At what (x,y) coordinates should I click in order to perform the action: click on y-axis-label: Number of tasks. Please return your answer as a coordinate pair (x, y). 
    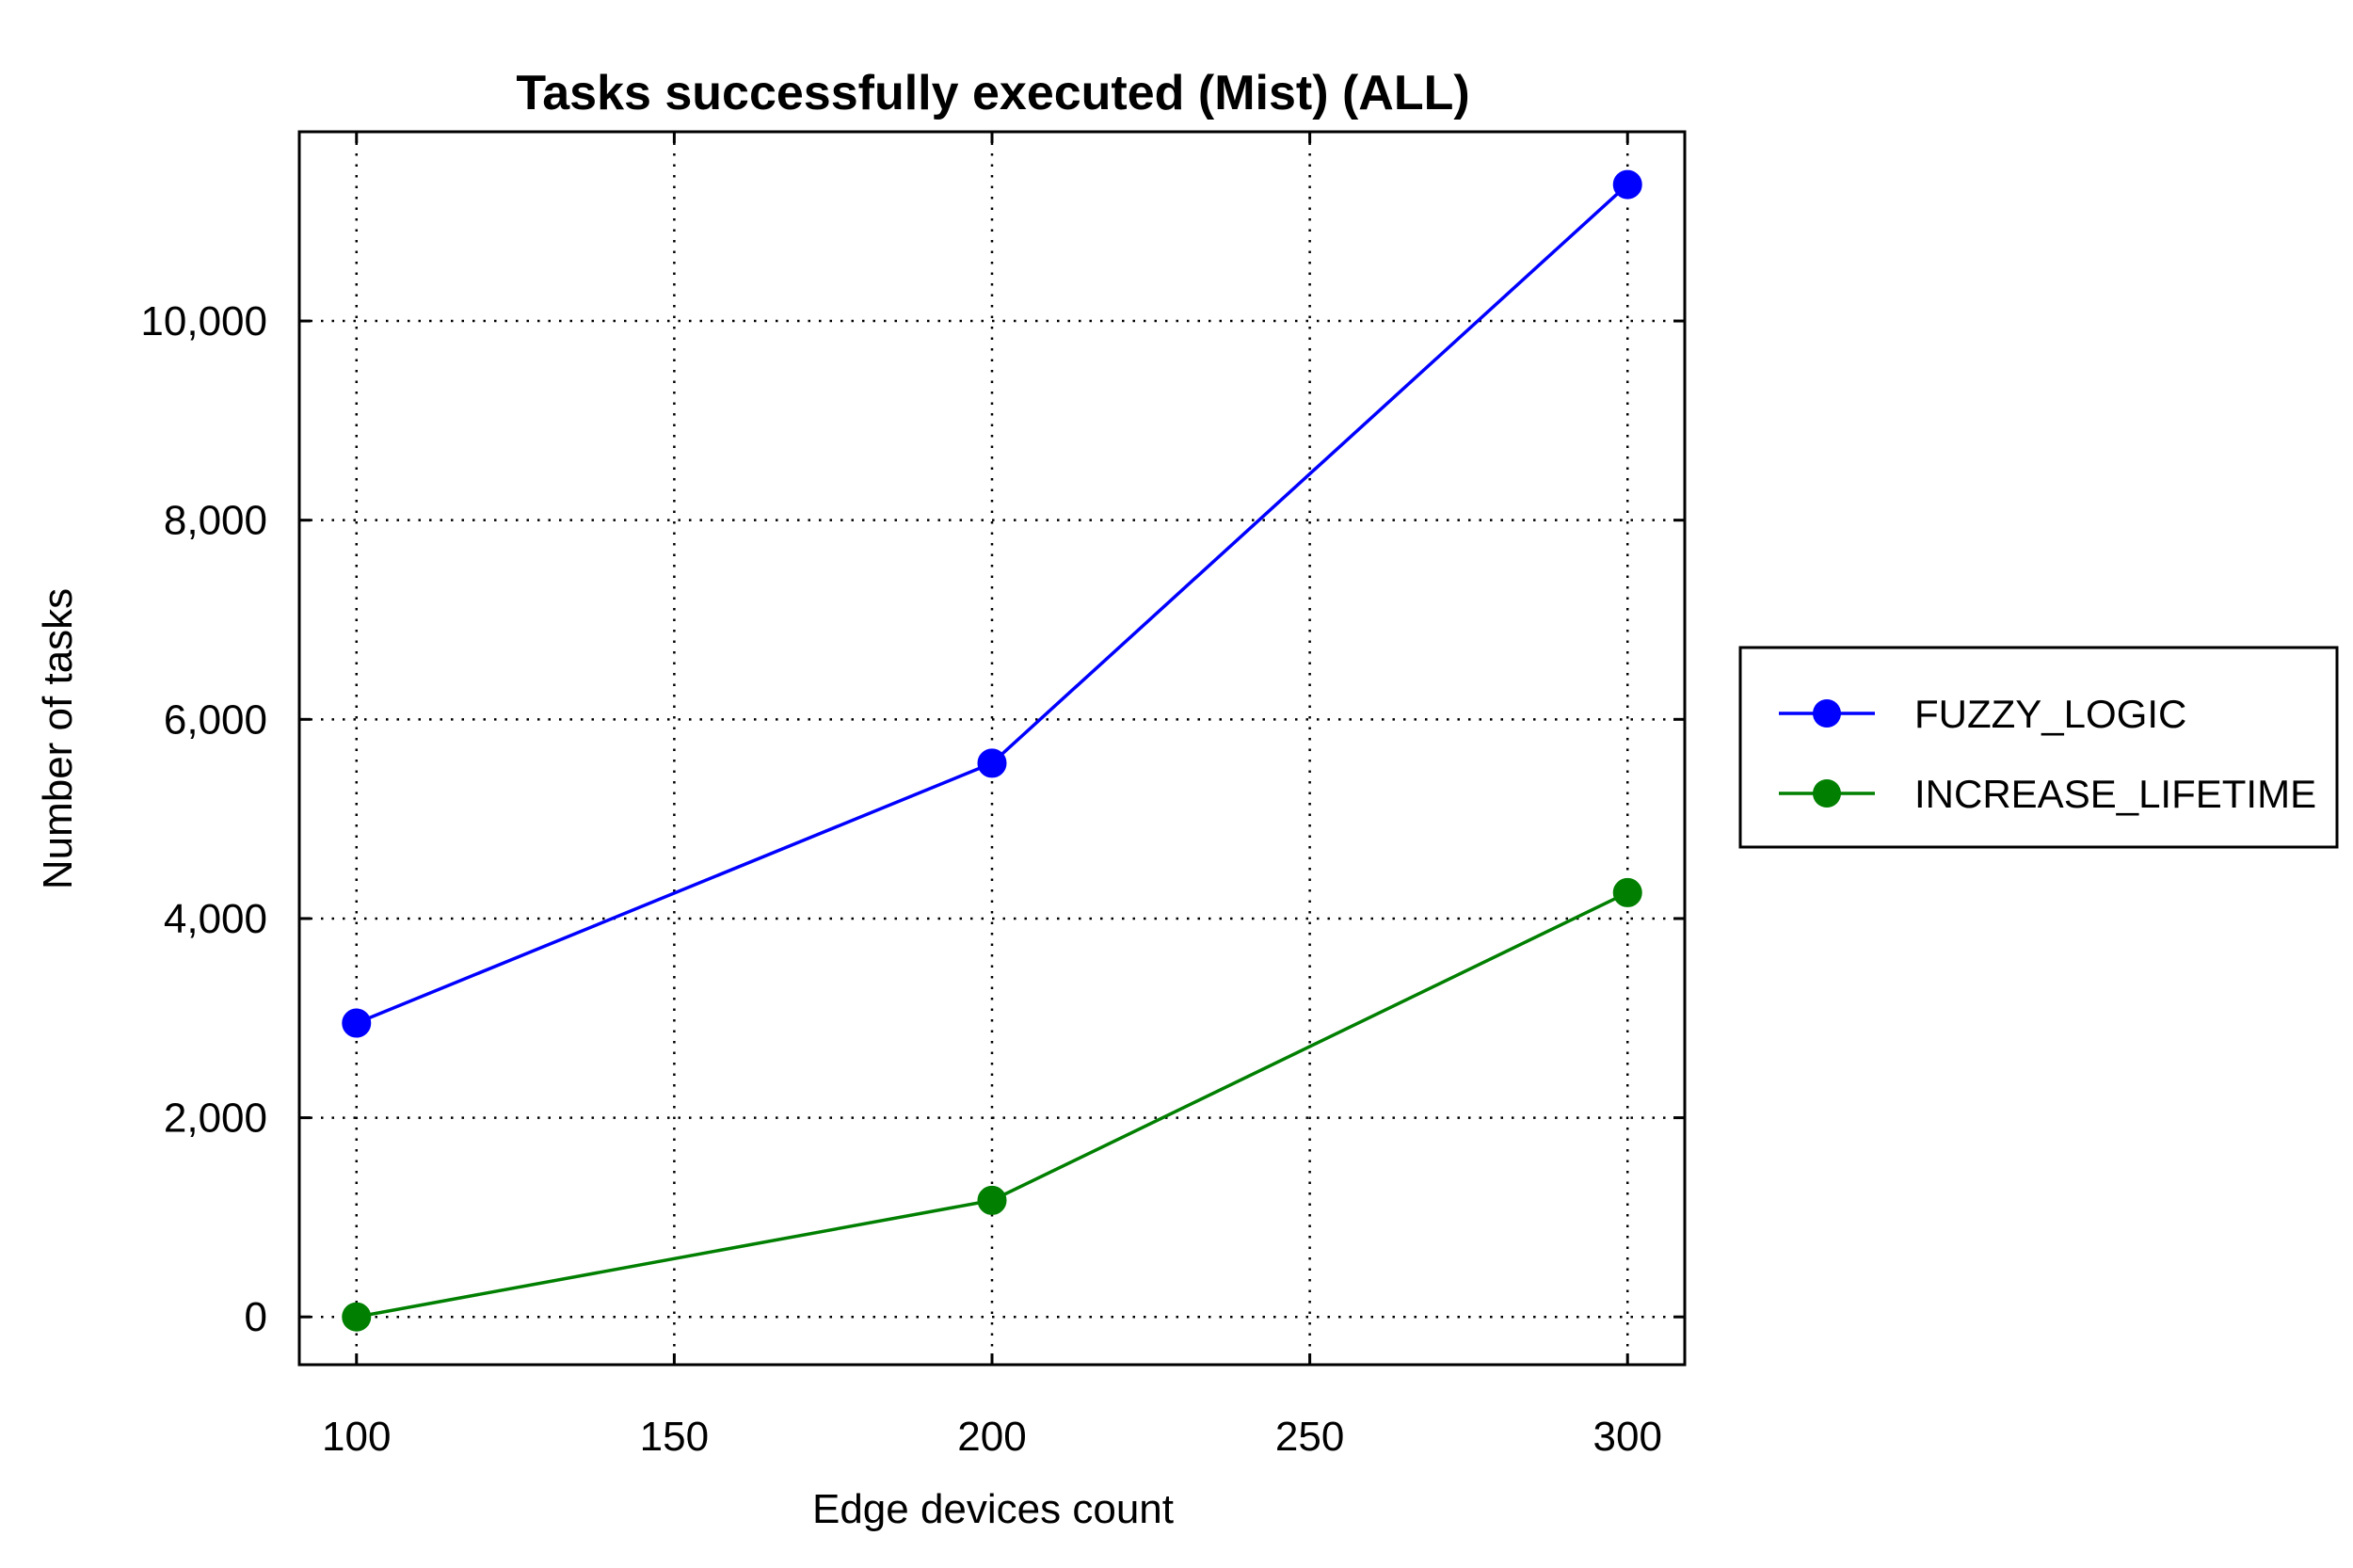
    Looking at the image, I should click on (58, 738).